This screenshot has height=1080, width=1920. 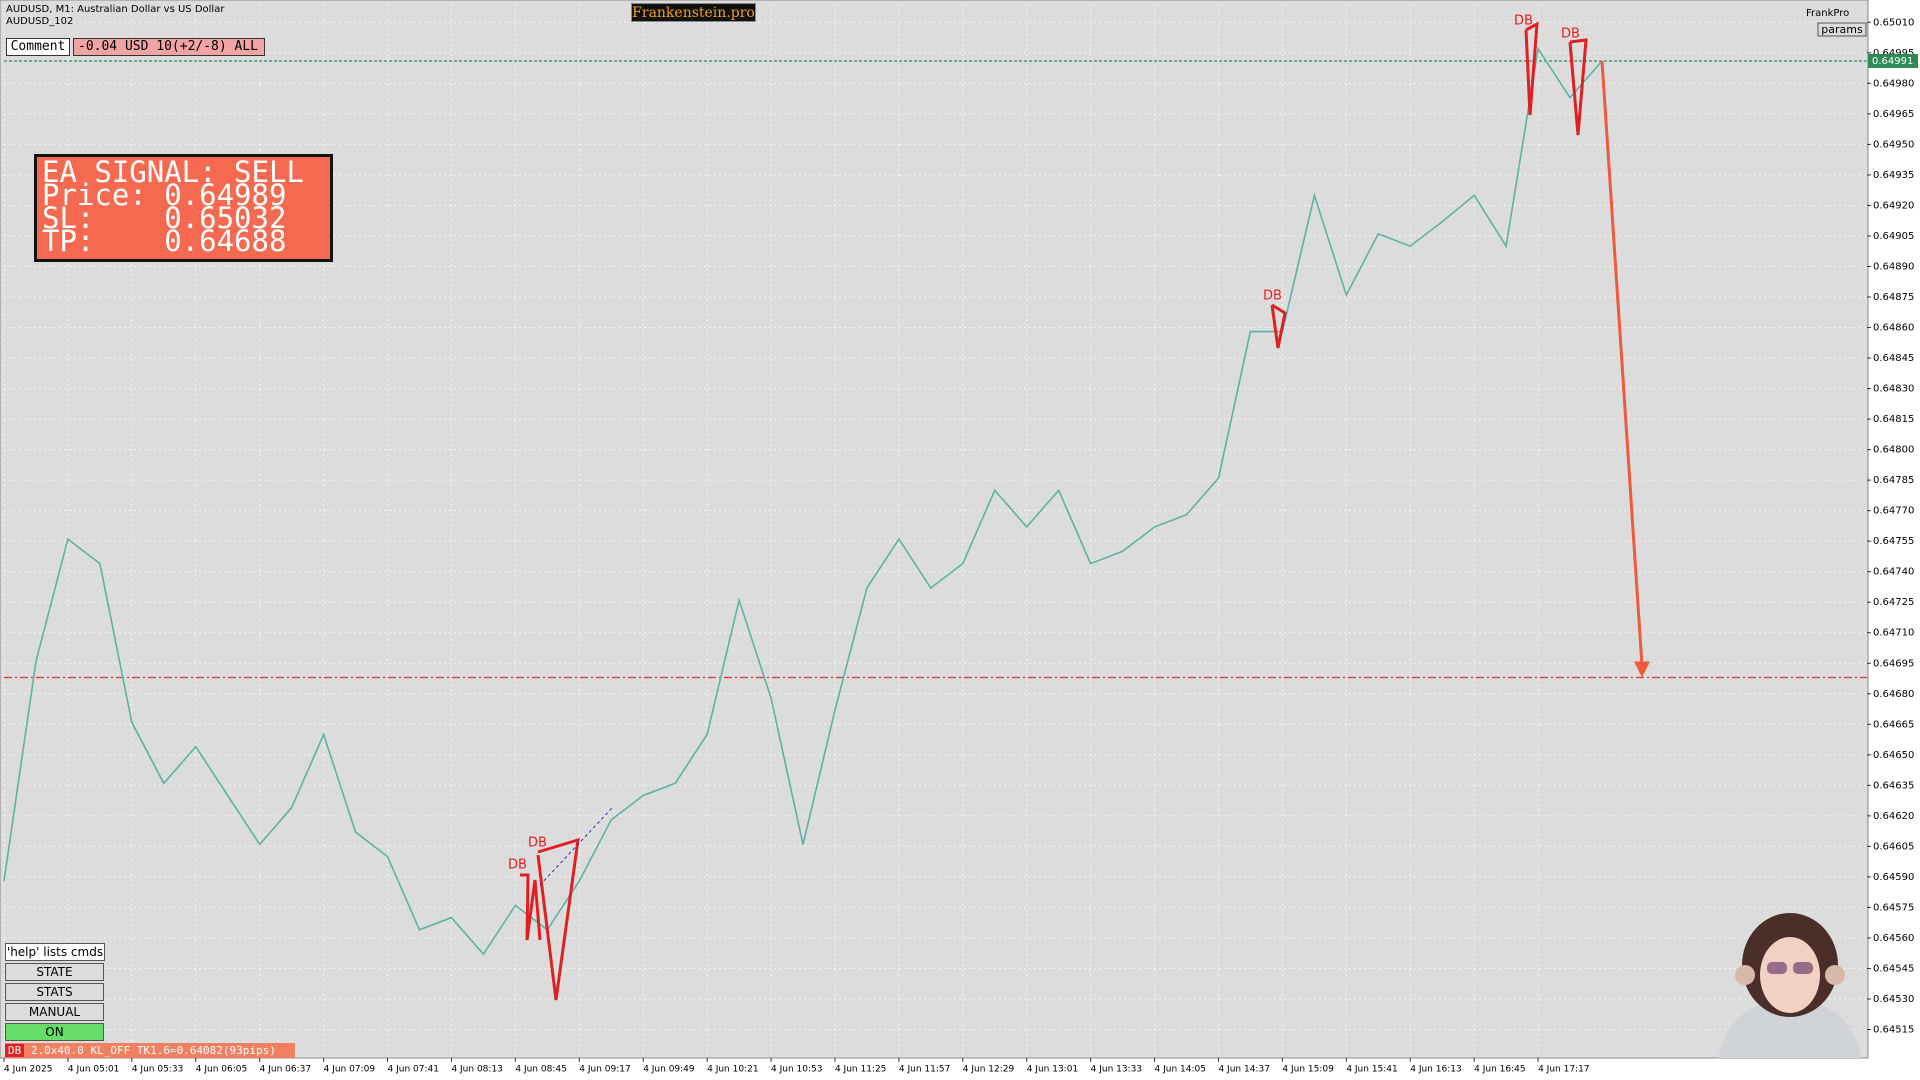 What do you see at coordinates (1893, 22) in the screenshot?
I see `y-tick-label: 0.65010` at bounding box center [1893, 22].